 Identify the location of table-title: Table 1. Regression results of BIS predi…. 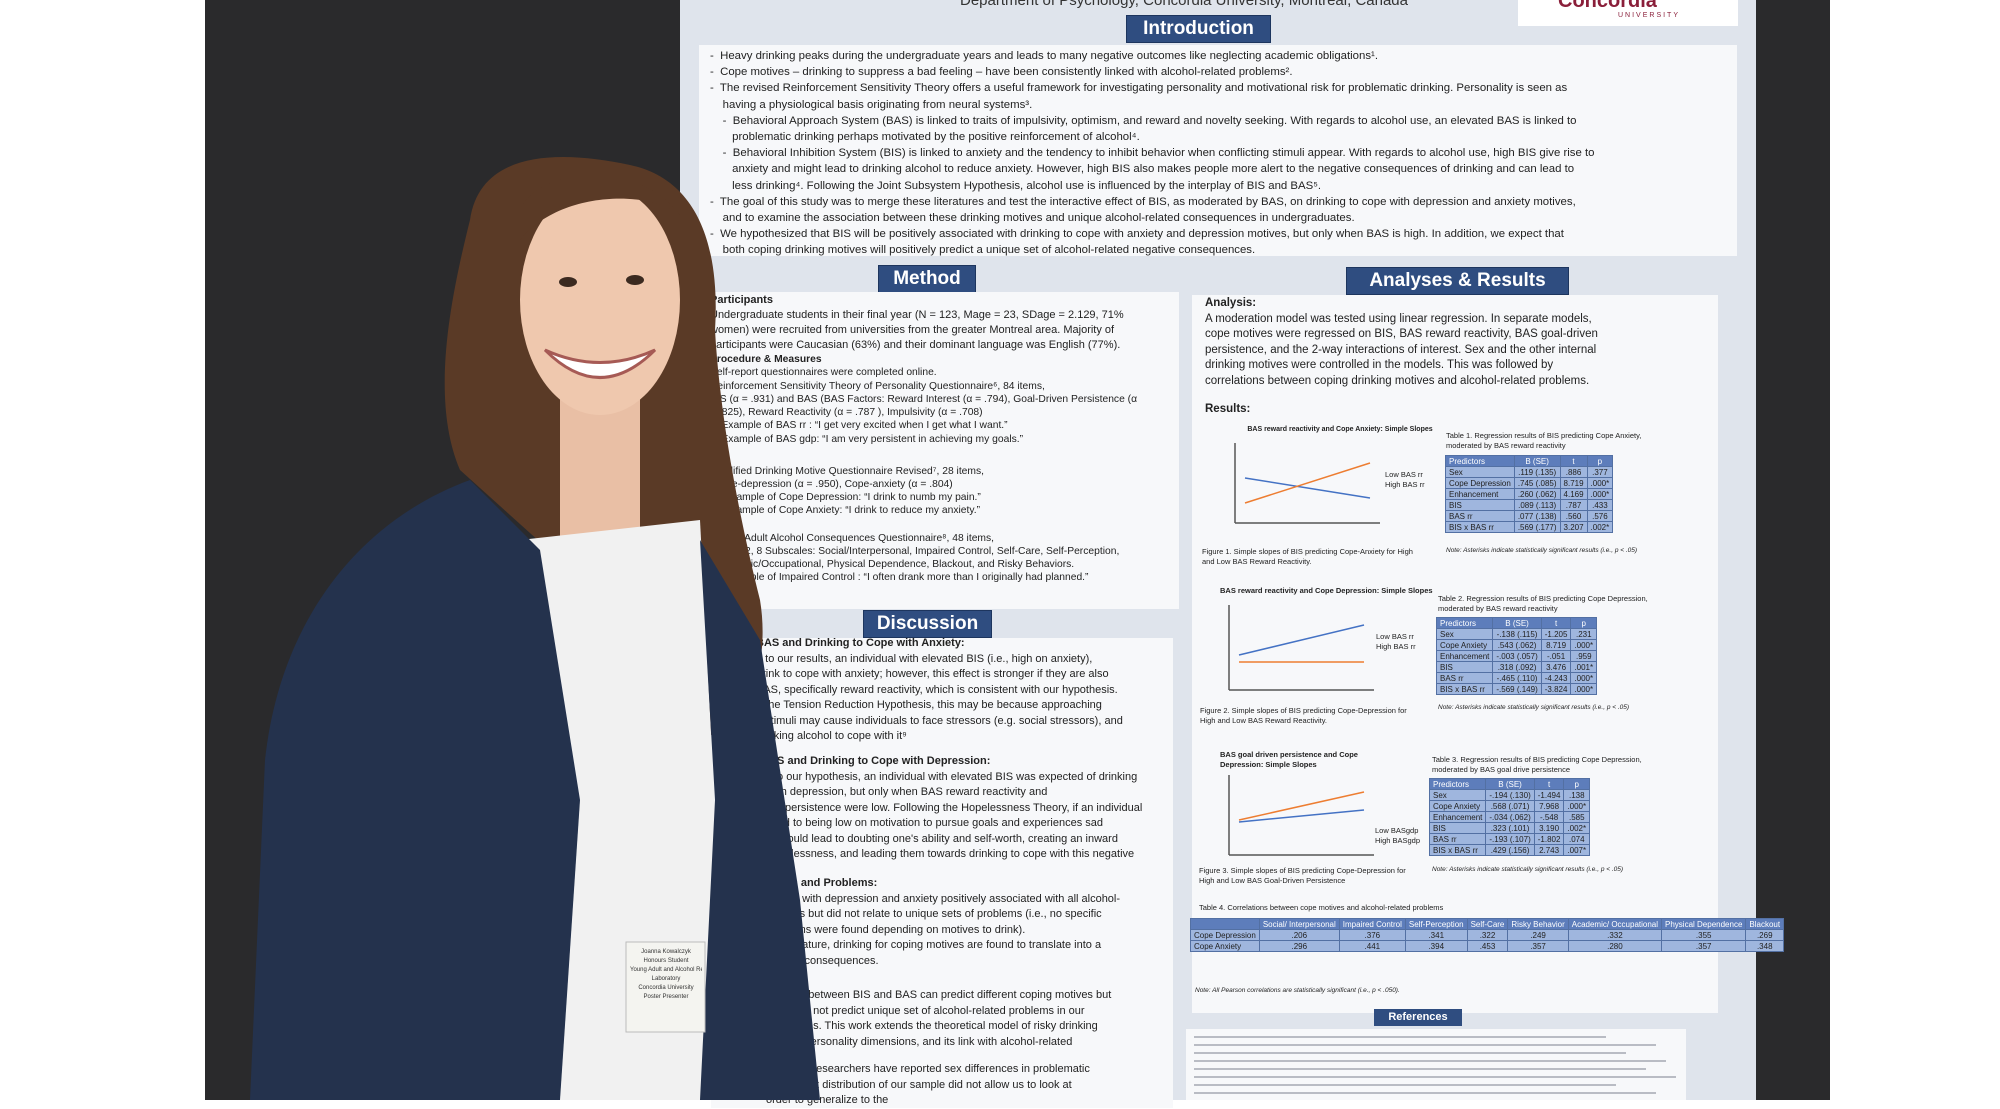
(1543, 441).